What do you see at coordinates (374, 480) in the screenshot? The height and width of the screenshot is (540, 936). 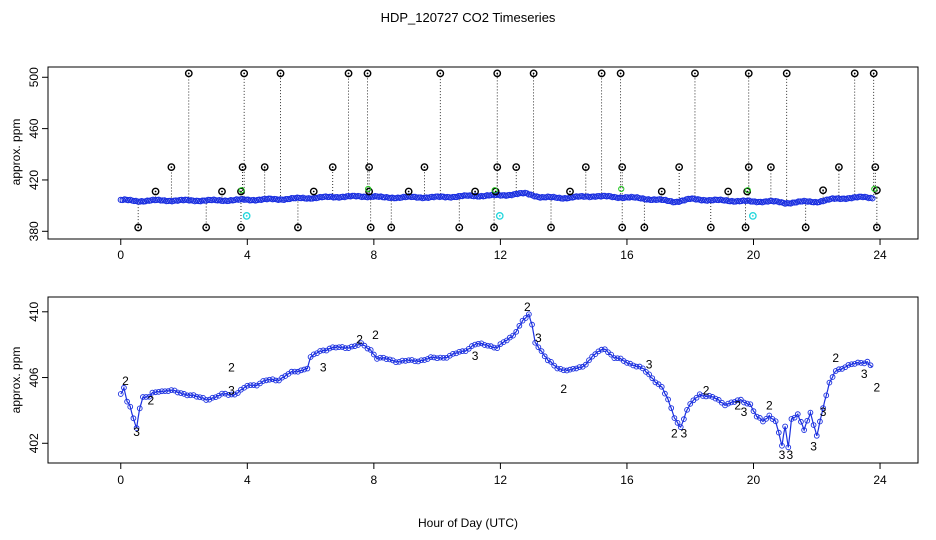 I see `bottom-x-tick-label: 8` at bounding box center [374, 480].